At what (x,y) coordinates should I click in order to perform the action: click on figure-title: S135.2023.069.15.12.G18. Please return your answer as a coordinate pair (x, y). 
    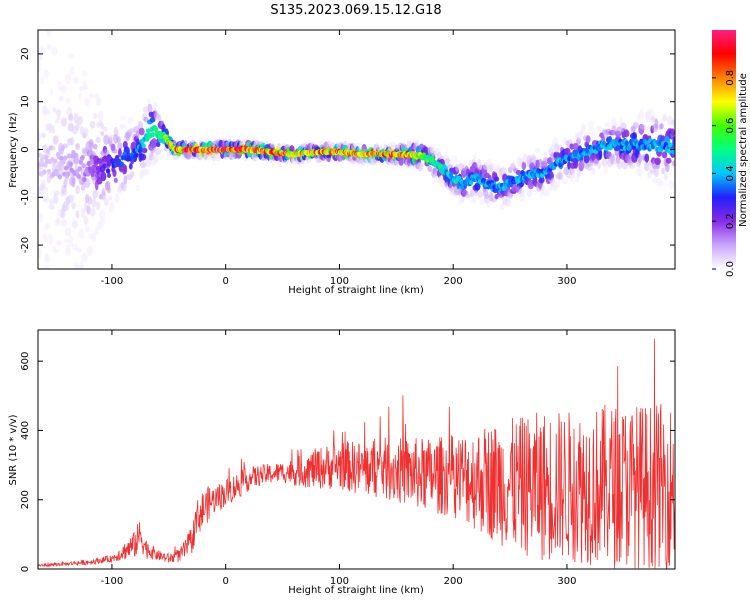
    Looking at the image, I should click on (355, 10).